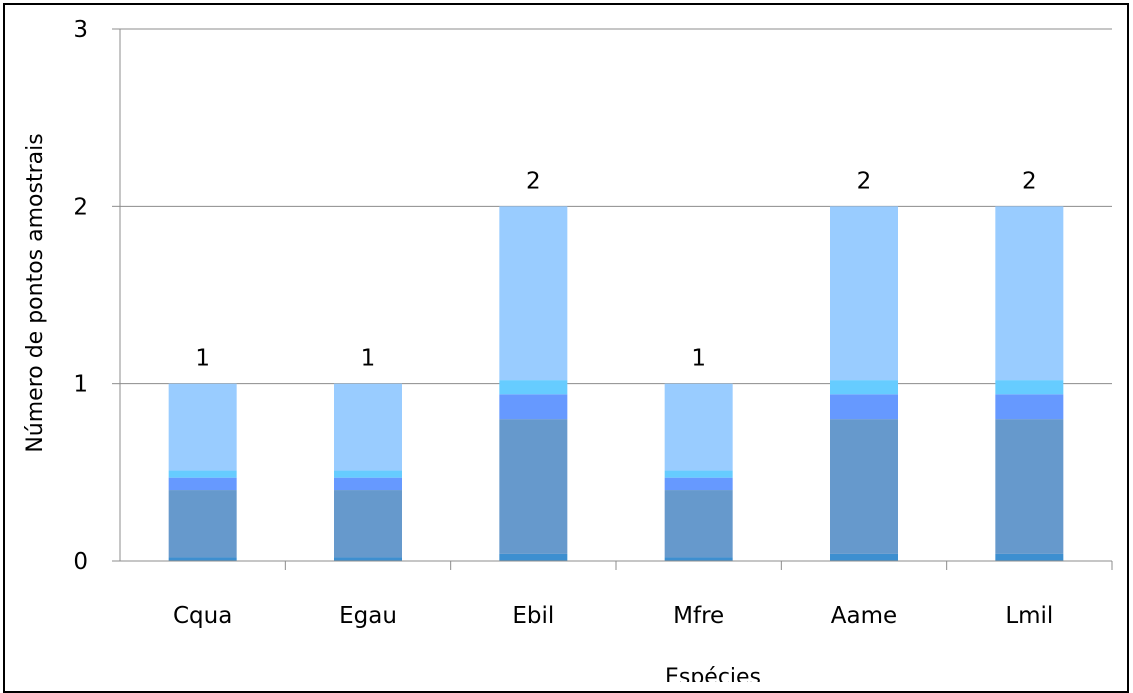 Image resolution: width=1133 pixels, height=693 pixels. Describe the element at coordinates (864, 616) in the screenshot. I see `x-tick-label: Aame` at that location.